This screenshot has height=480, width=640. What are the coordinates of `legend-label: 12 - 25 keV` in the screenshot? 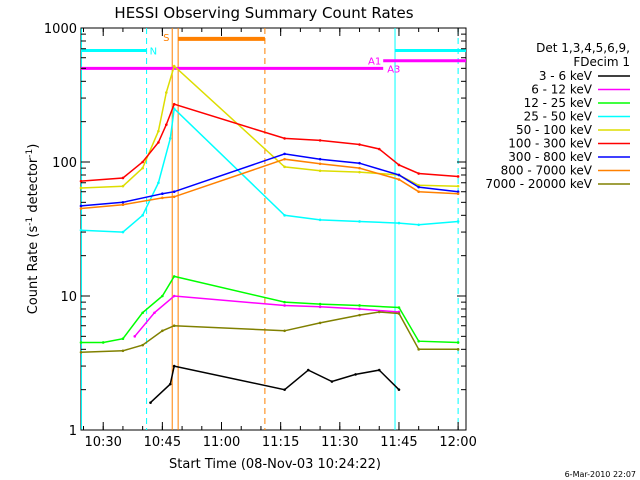 It's located at (558, 103).